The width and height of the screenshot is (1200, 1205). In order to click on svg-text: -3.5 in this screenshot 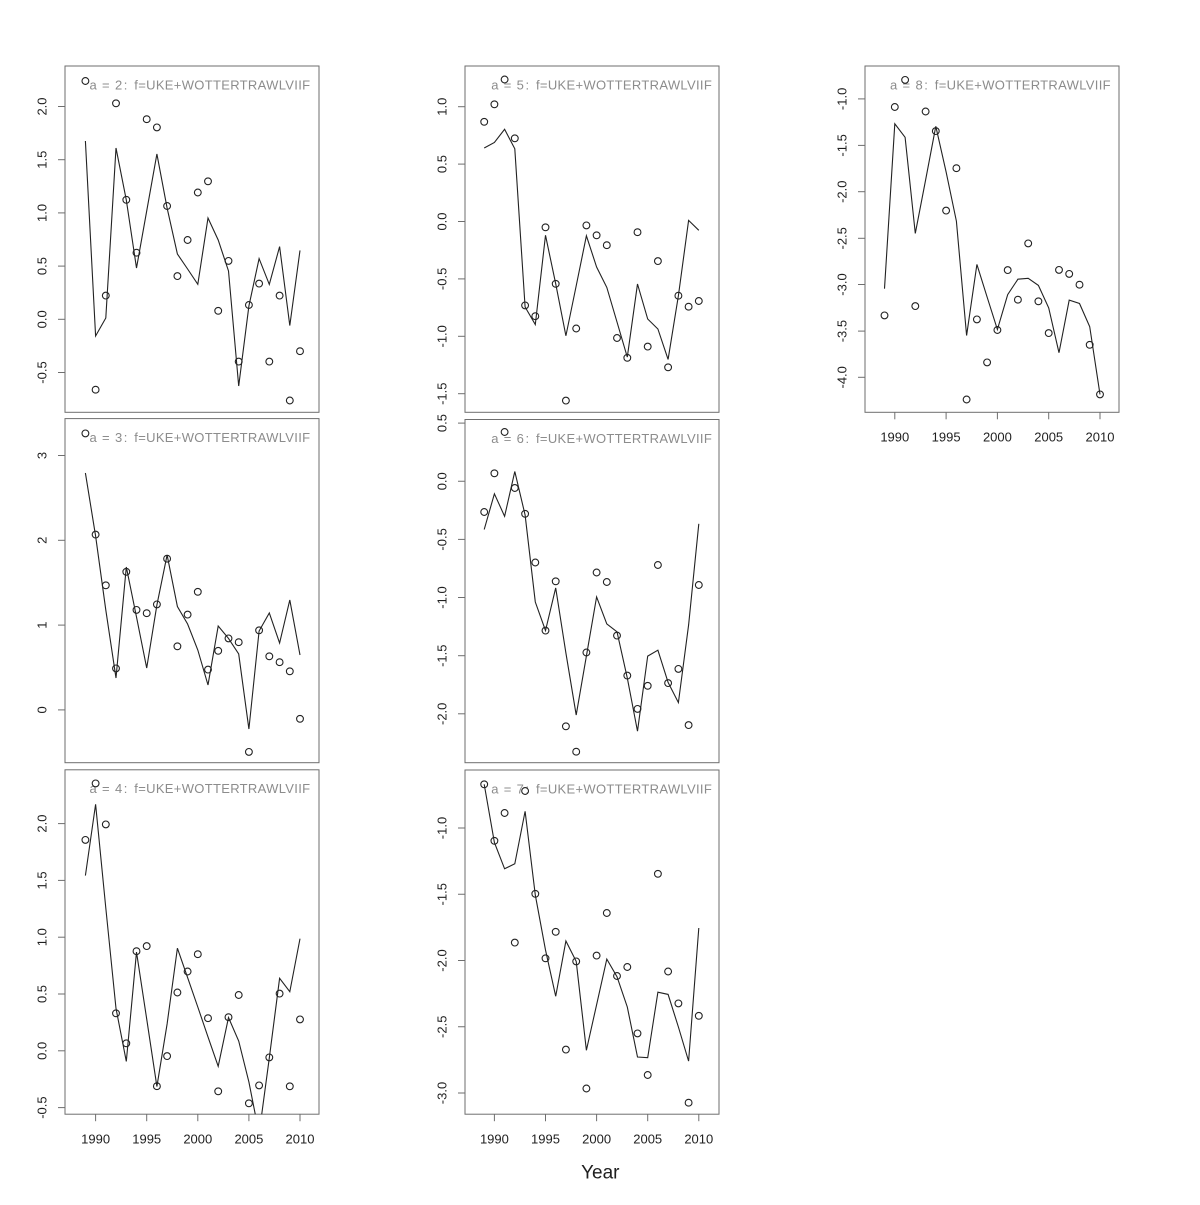, I will do `click(841, 331)`.